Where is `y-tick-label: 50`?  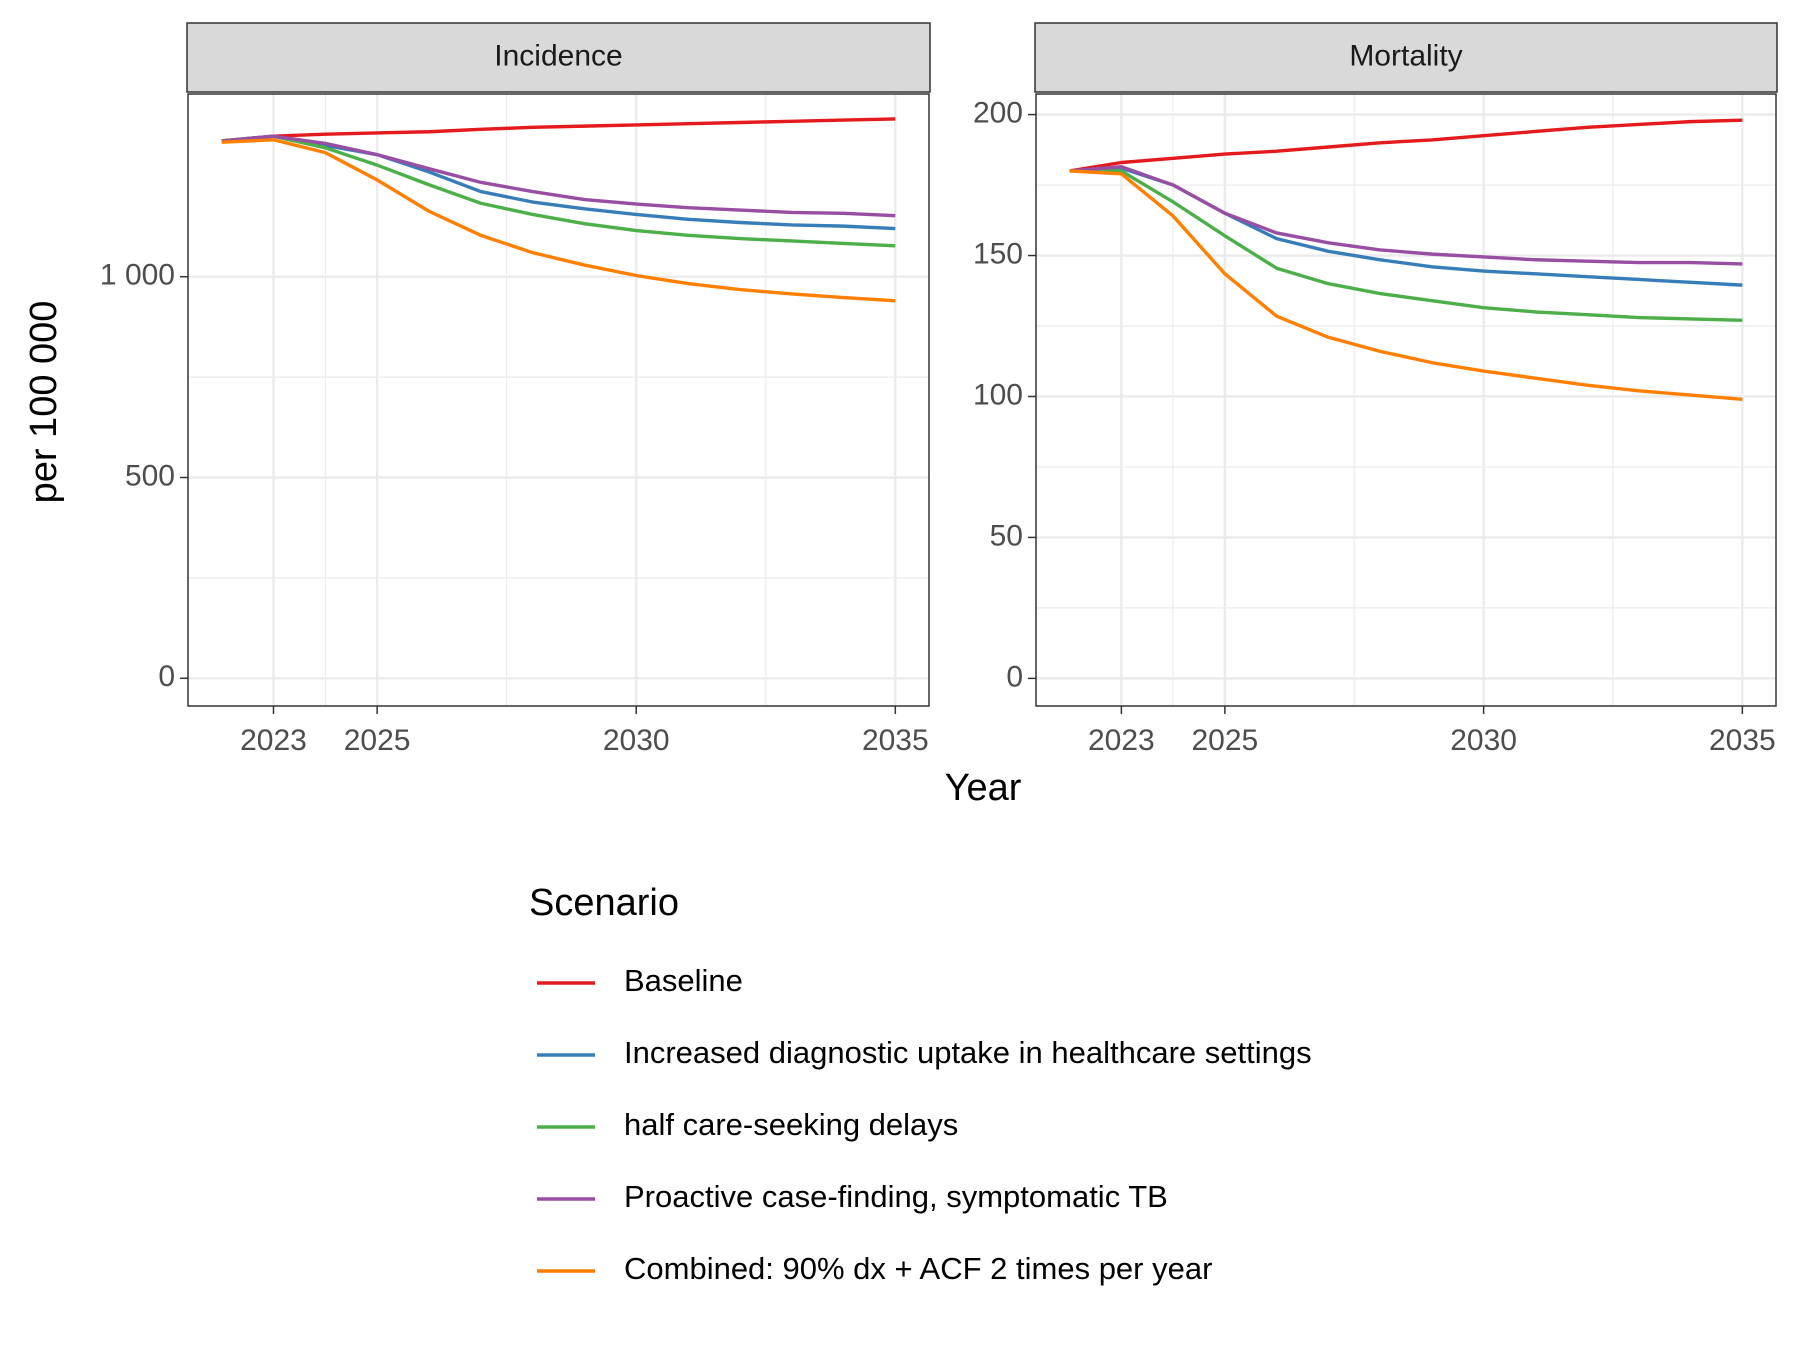 y-tick-label: 50 is located at coordinates (1006, 535).